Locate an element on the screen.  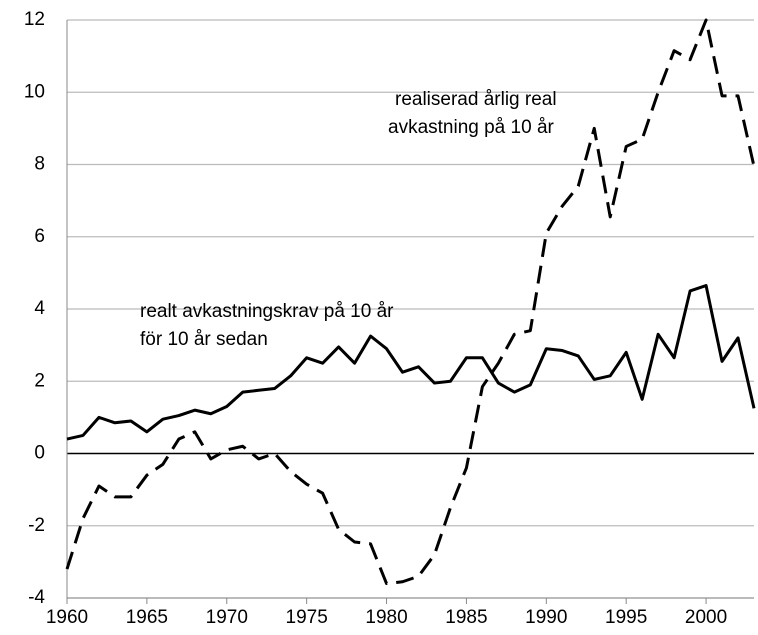
x-tick-label: 2000 is located at coordinates (706, 617).